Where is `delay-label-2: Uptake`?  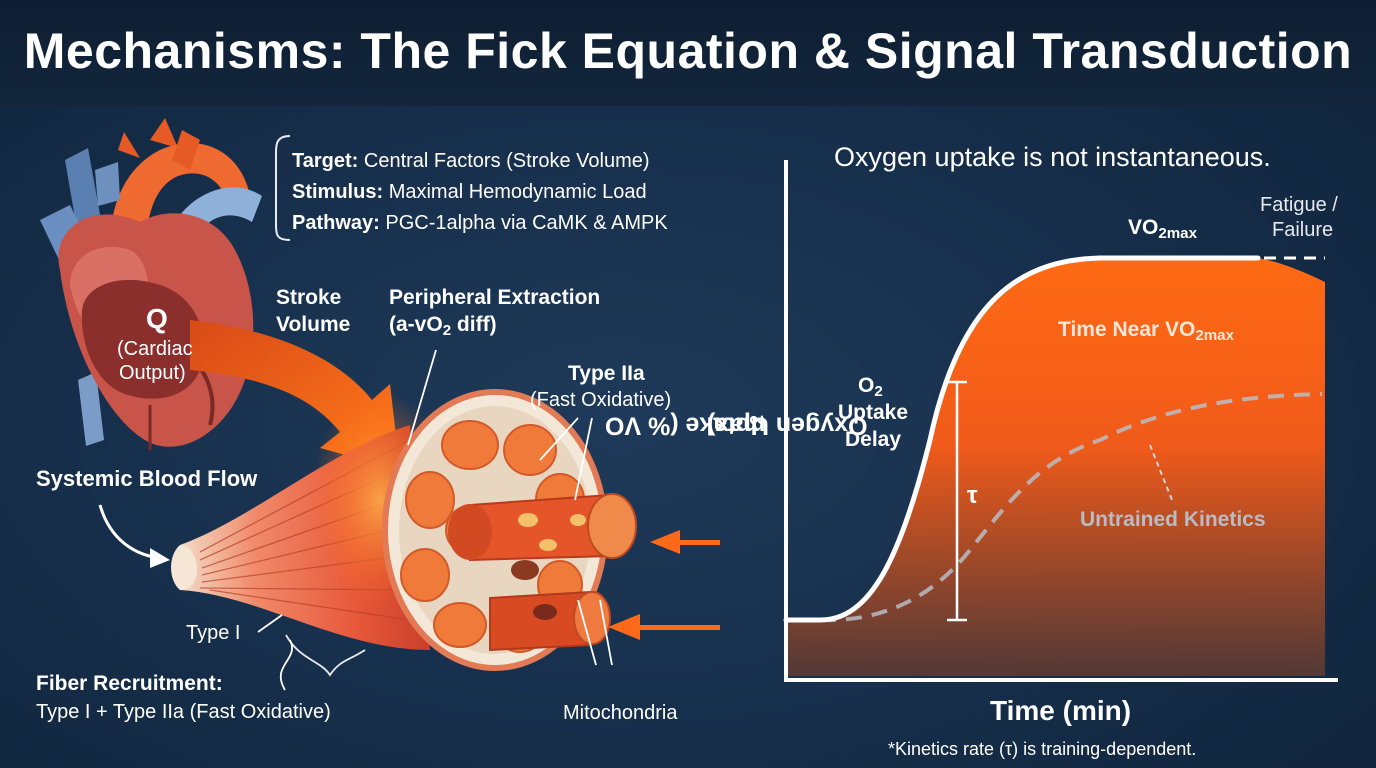 delay-label-2: Uptake is located at coordinates (873, 412).